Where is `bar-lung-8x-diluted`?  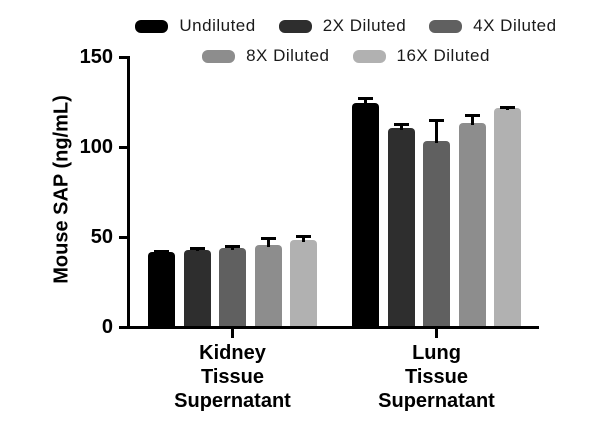 bar-lung-8x-diluted is located at coordinates (472, 224).